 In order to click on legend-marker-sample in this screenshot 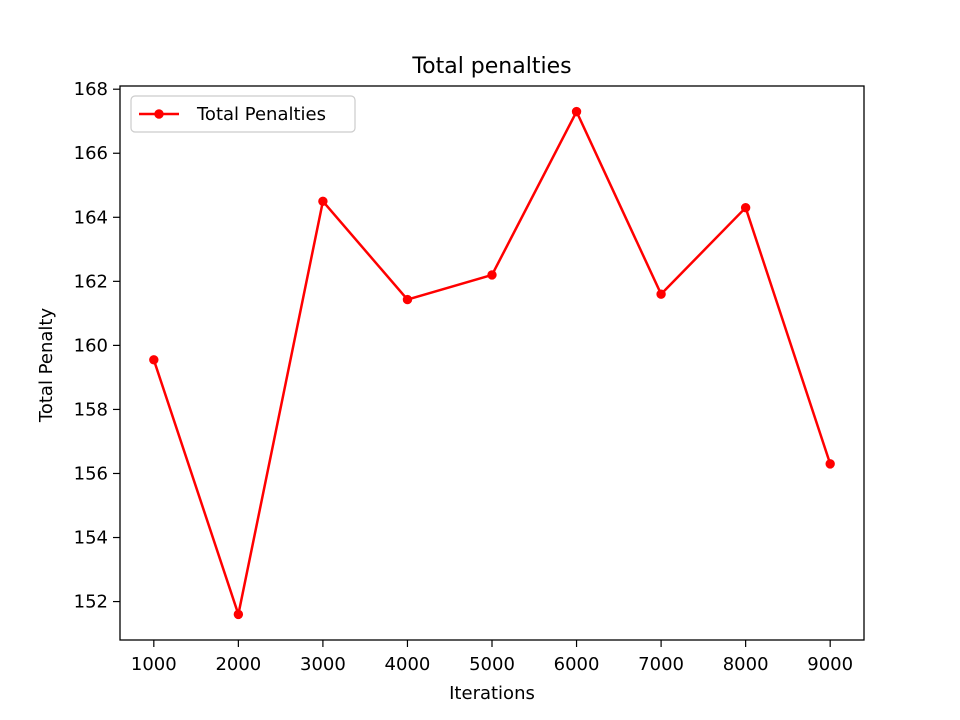, I will do `click(159, 114)`.